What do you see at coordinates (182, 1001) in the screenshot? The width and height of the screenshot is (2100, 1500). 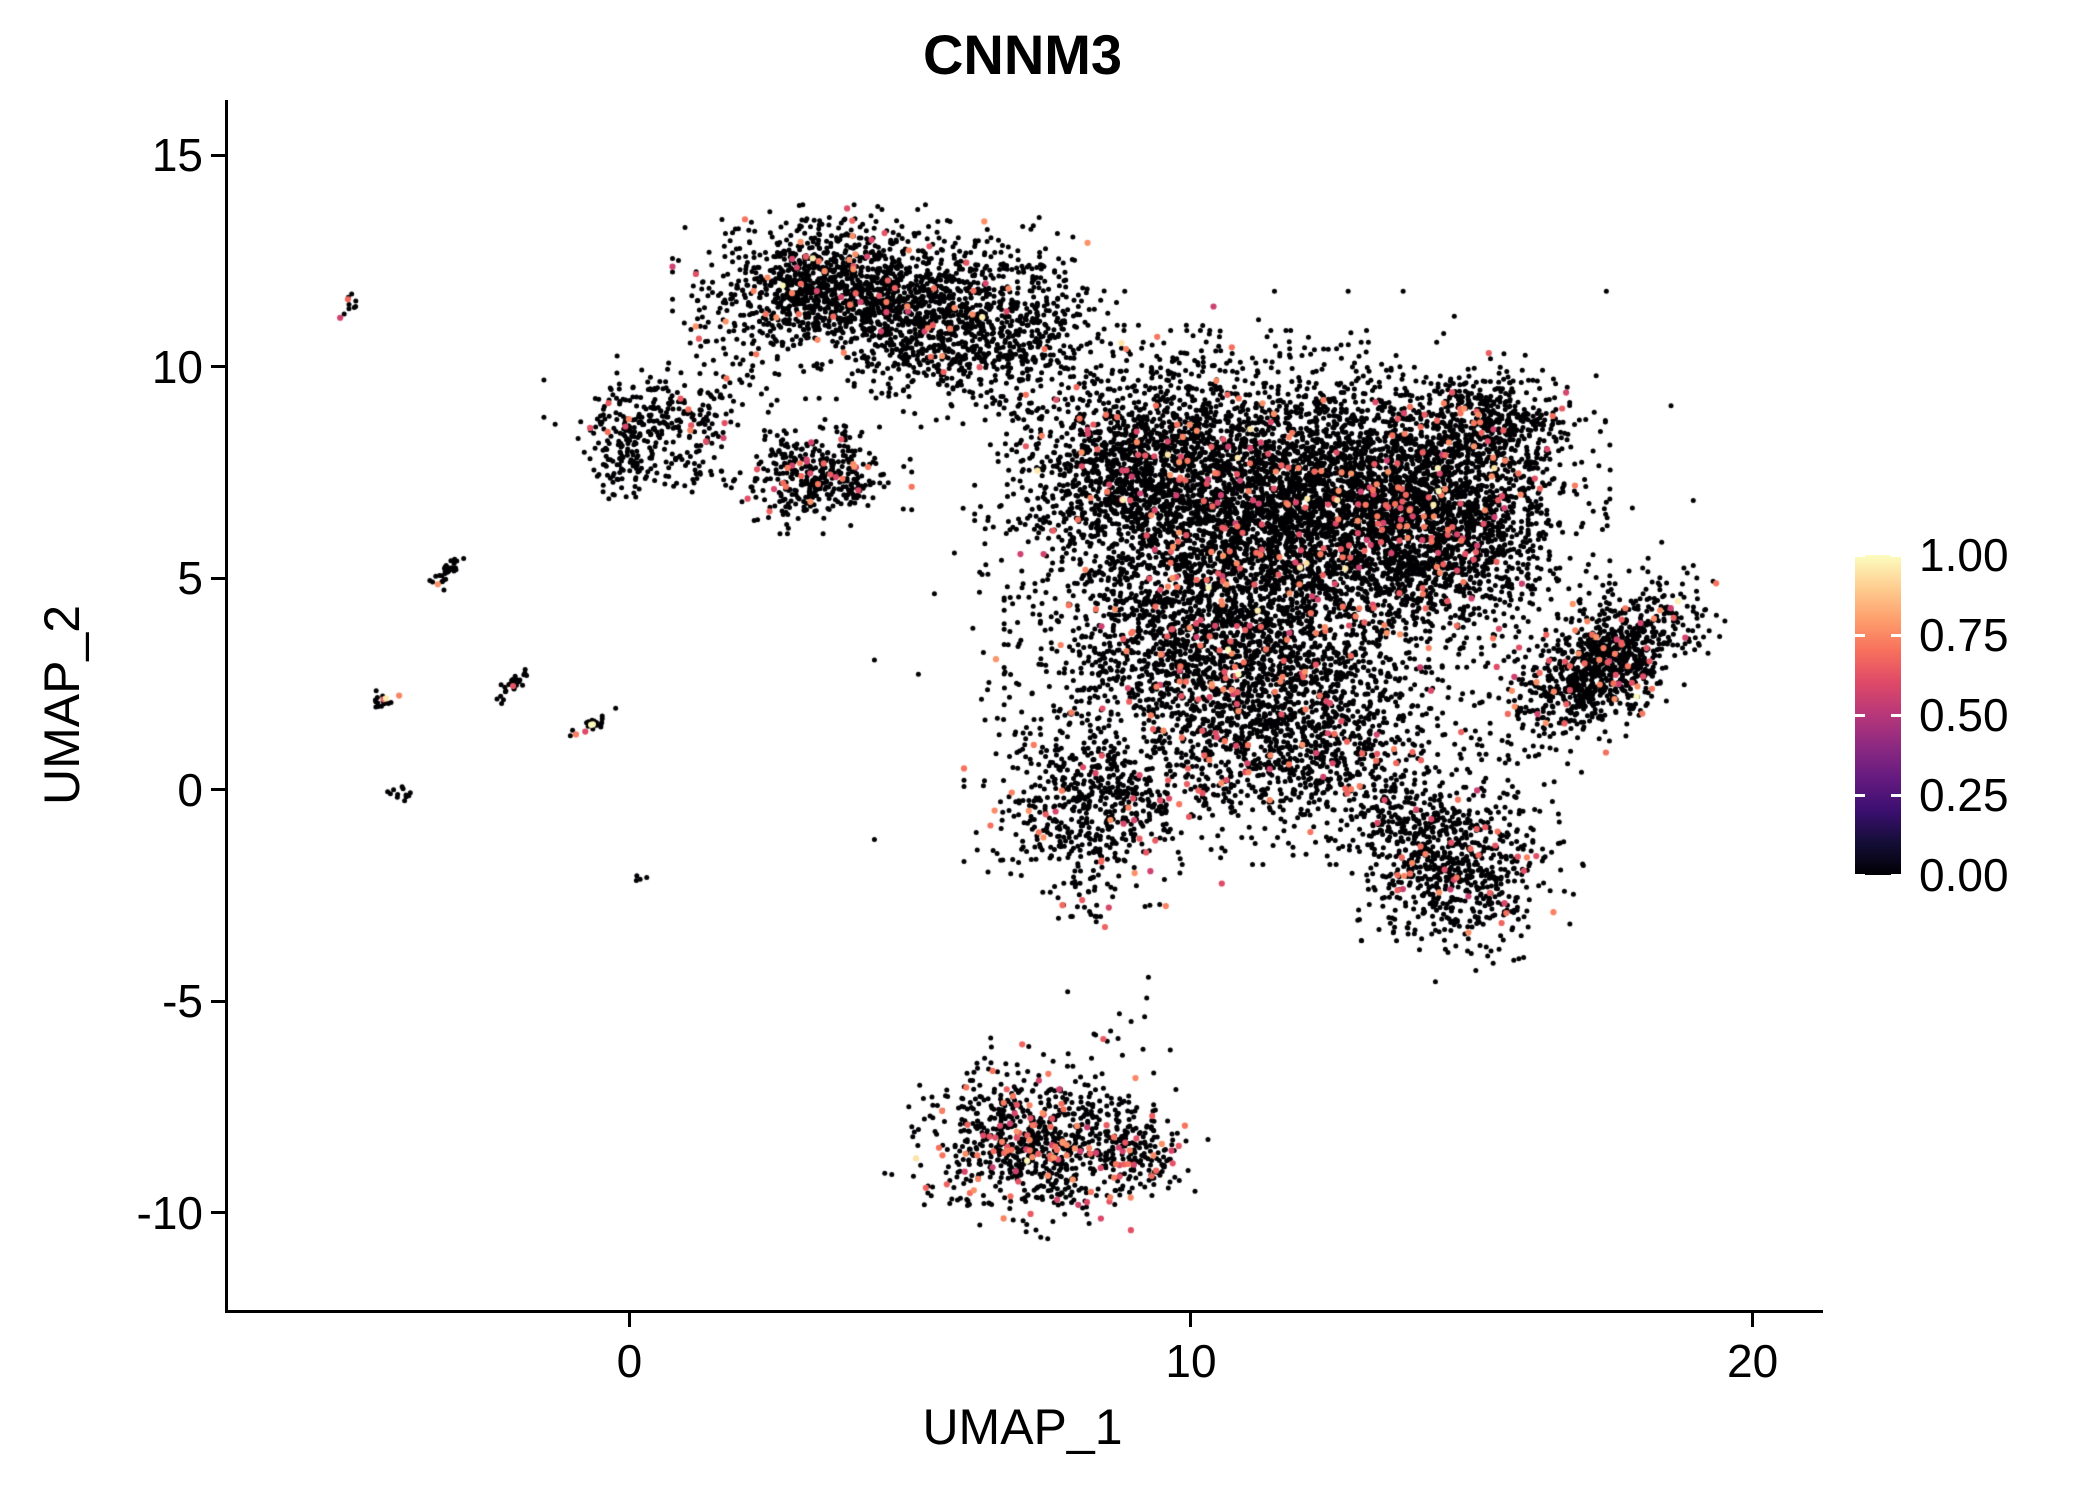 I see `y-tick-label: -5` at bounding box center [182, 1001].